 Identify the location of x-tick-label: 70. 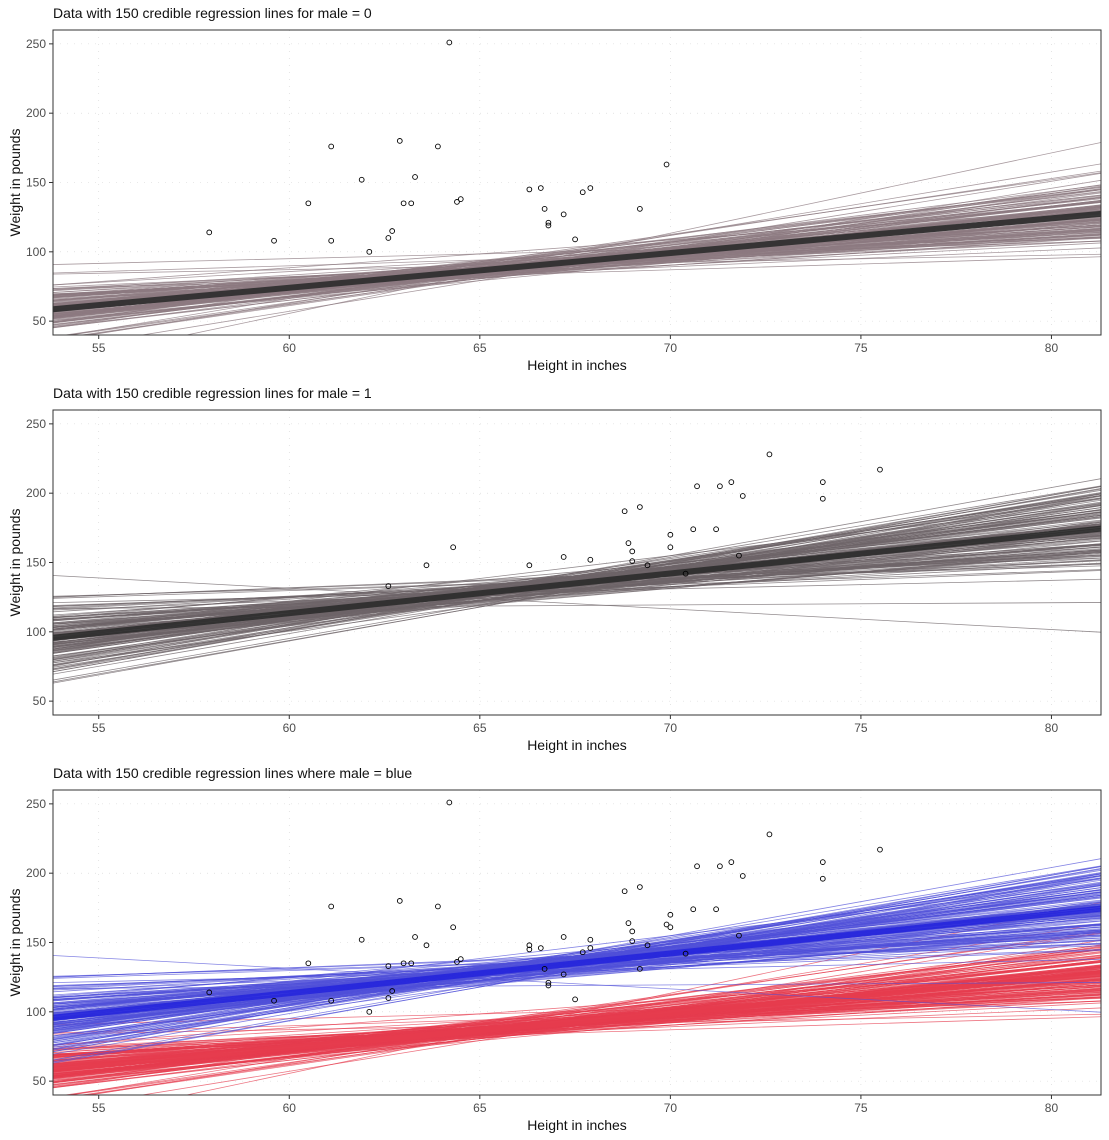
(671, 1108).